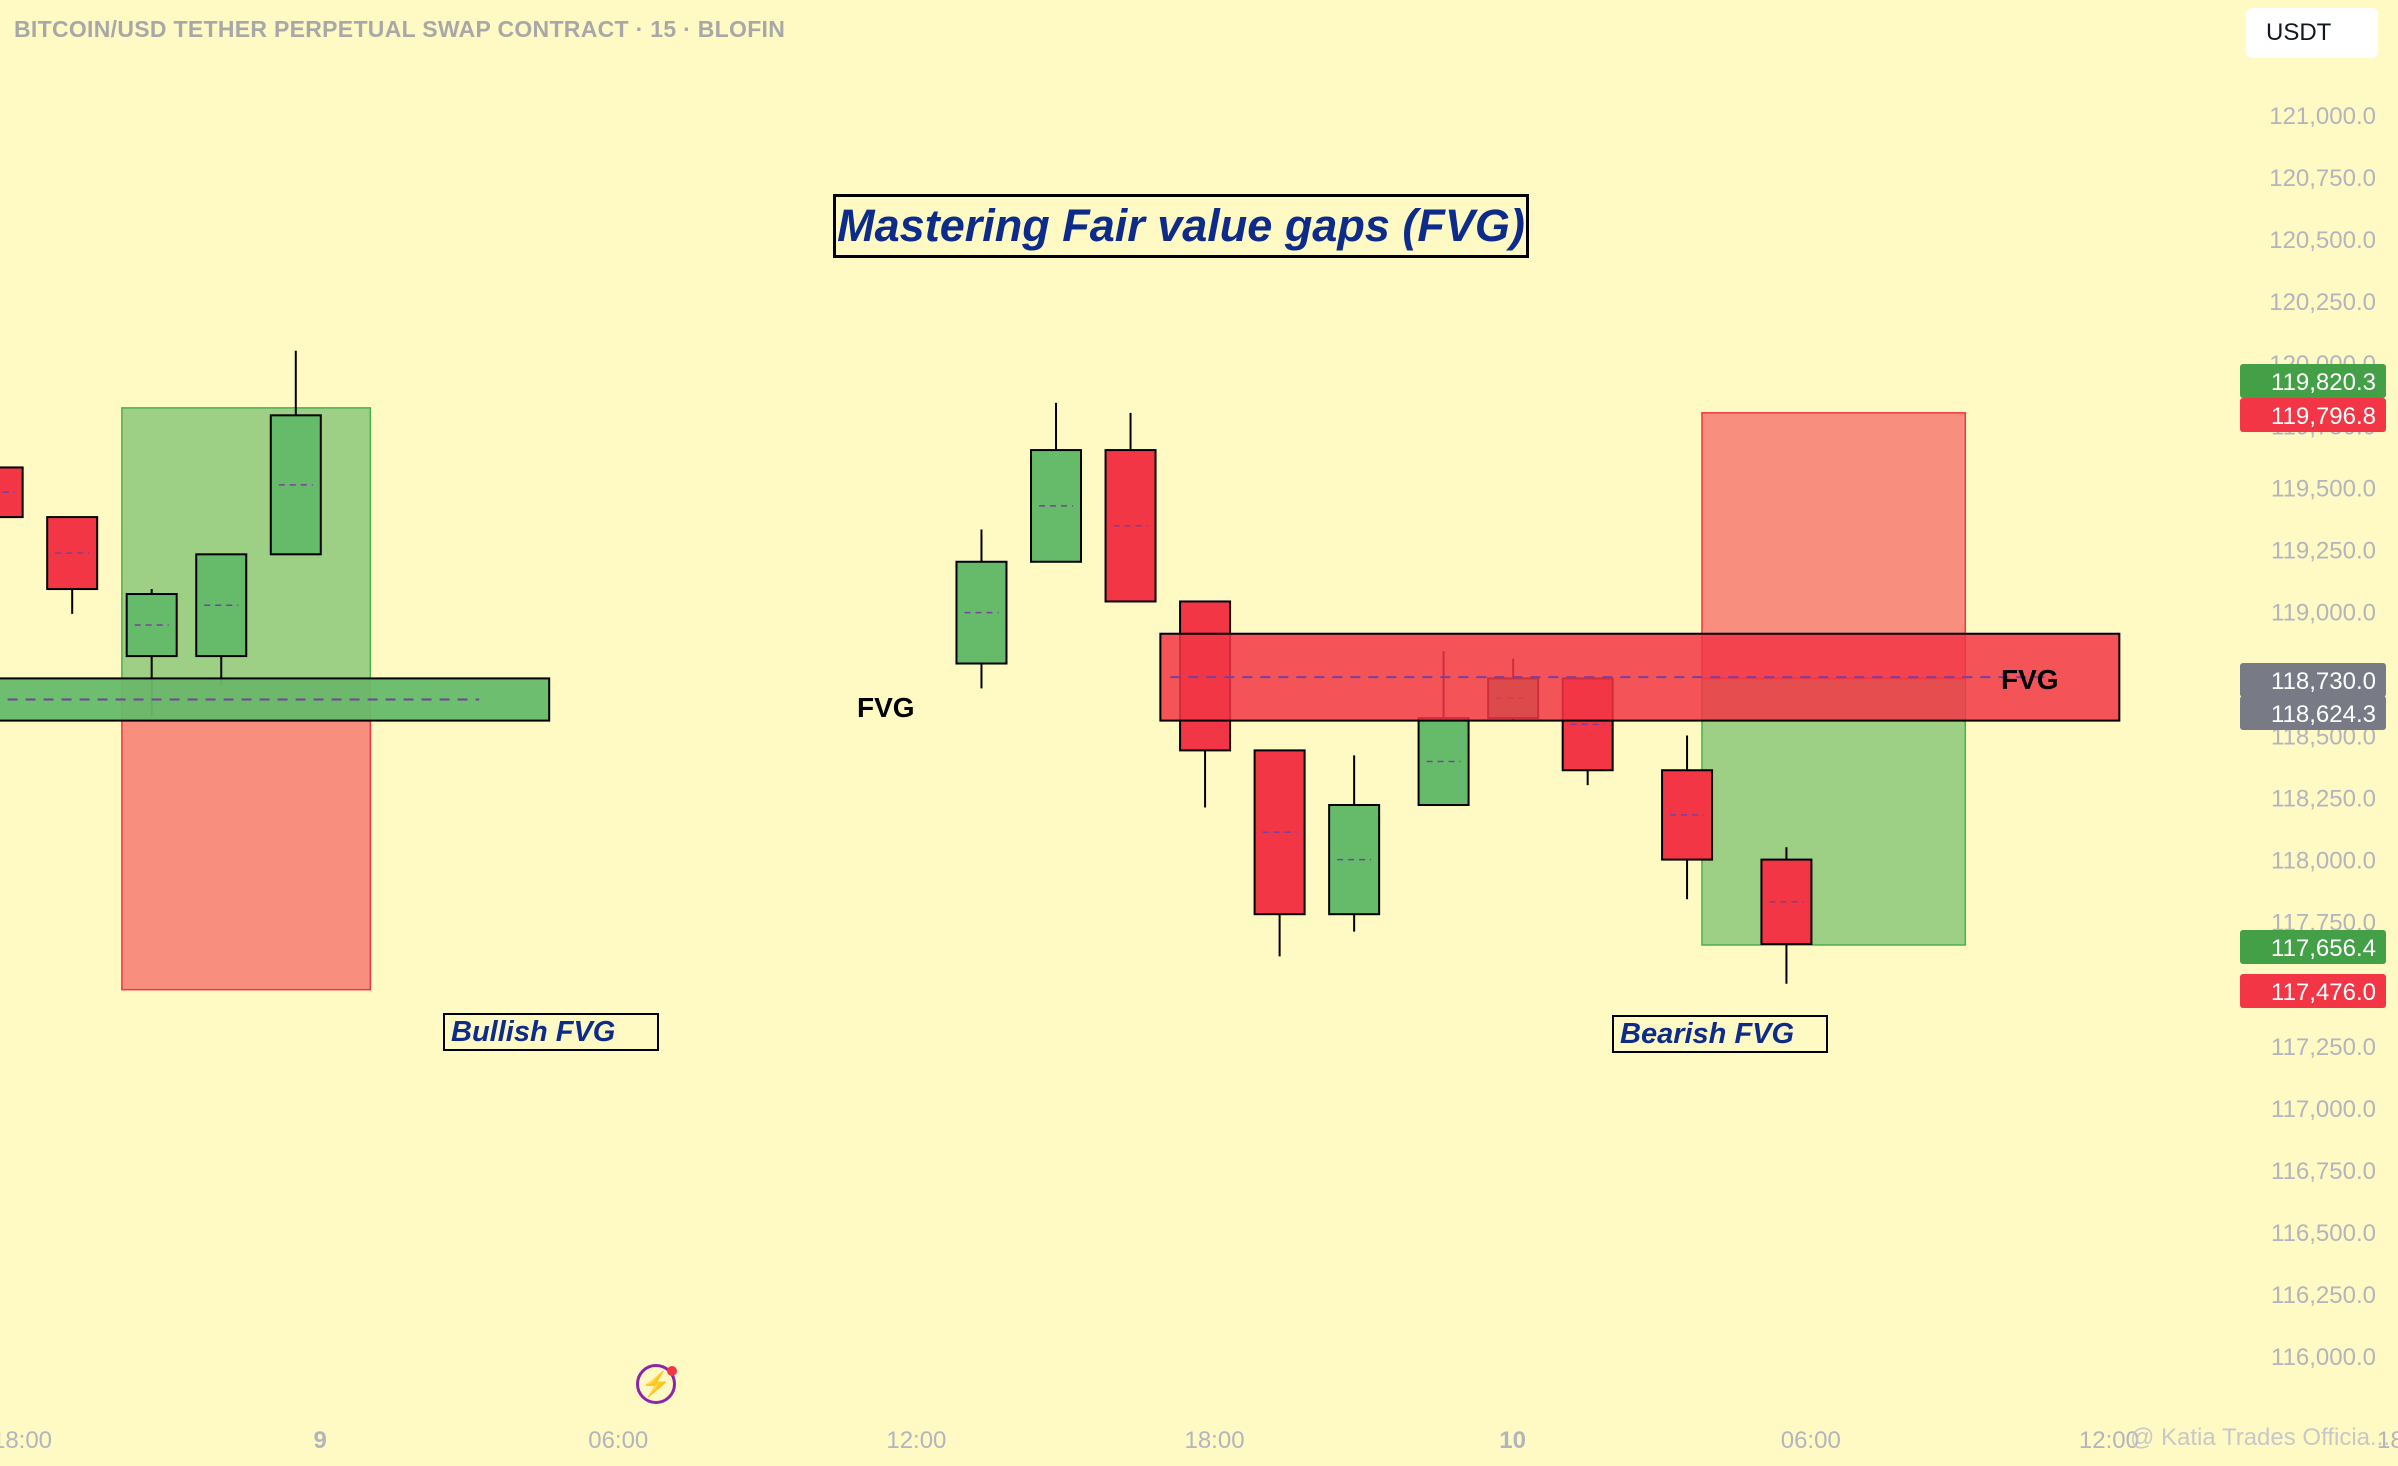  Describe the element at coordinates (2323, 1109) in the screenshot. I see `y-tick-label: 117,000.0` at that location.